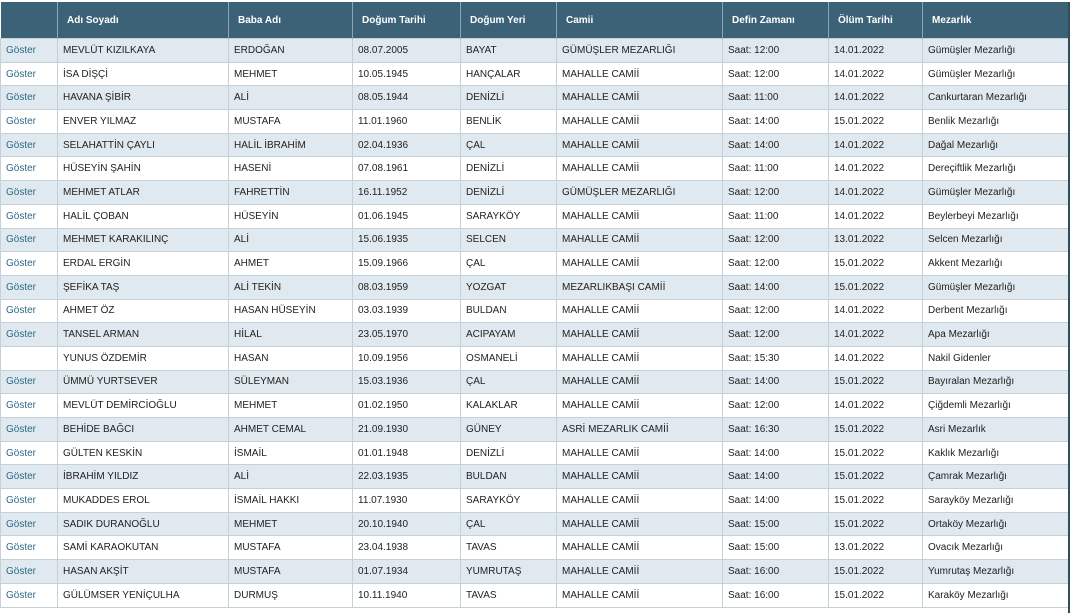 The image size is (1073, 613). What do you see at coordinates (406, 121) in the screenshot?
I see `table-cell: 11.01.1960` at bounding box center [406, 121].